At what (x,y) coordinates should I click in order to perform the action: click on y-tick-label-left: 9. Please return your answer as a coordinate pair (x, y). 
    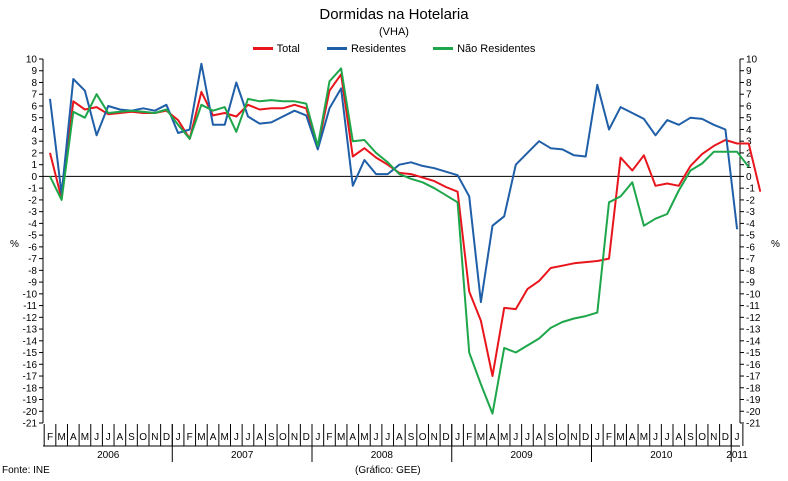
    Looking at the image, I should click on (34, 71).